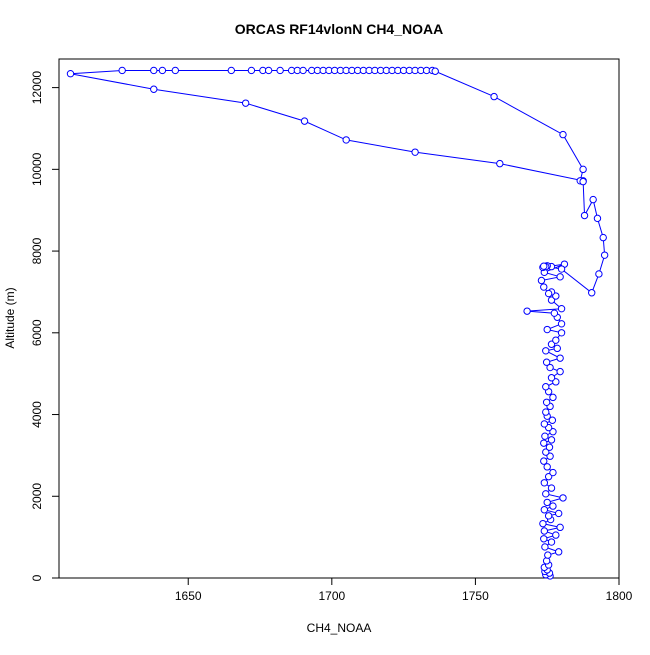 The image size is (650, 655). What do you see at coordinates (188, 596) in the screenshot?
I see `x-tick-label: 1650` at bounding box center [188, 596].